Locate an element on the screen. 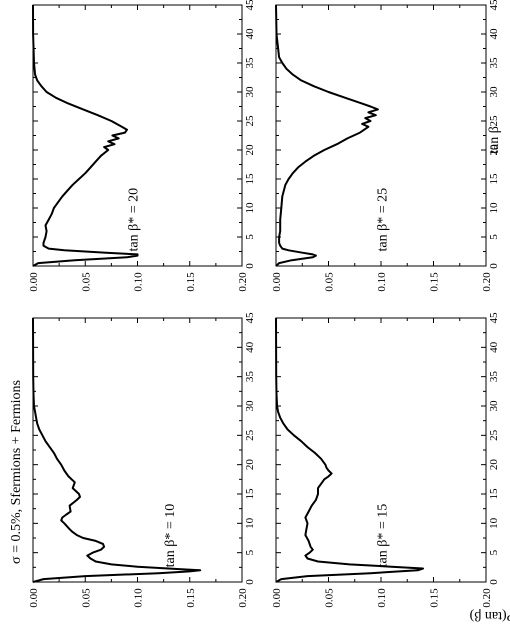 Image resolution: width=510 pixels, height=628 pixels. y-axis-title: P(tan β) is located at coordinates (489, 615).